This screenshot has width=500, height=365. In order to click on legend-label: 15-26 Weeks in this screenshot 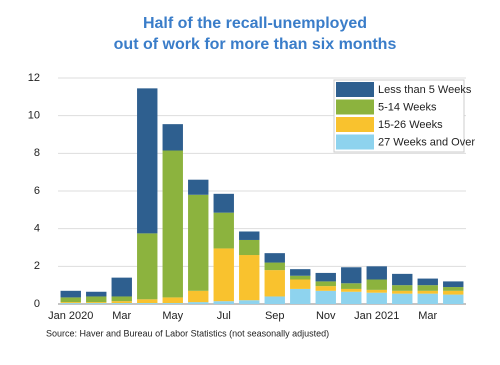, I will do `click(410, 125)`.